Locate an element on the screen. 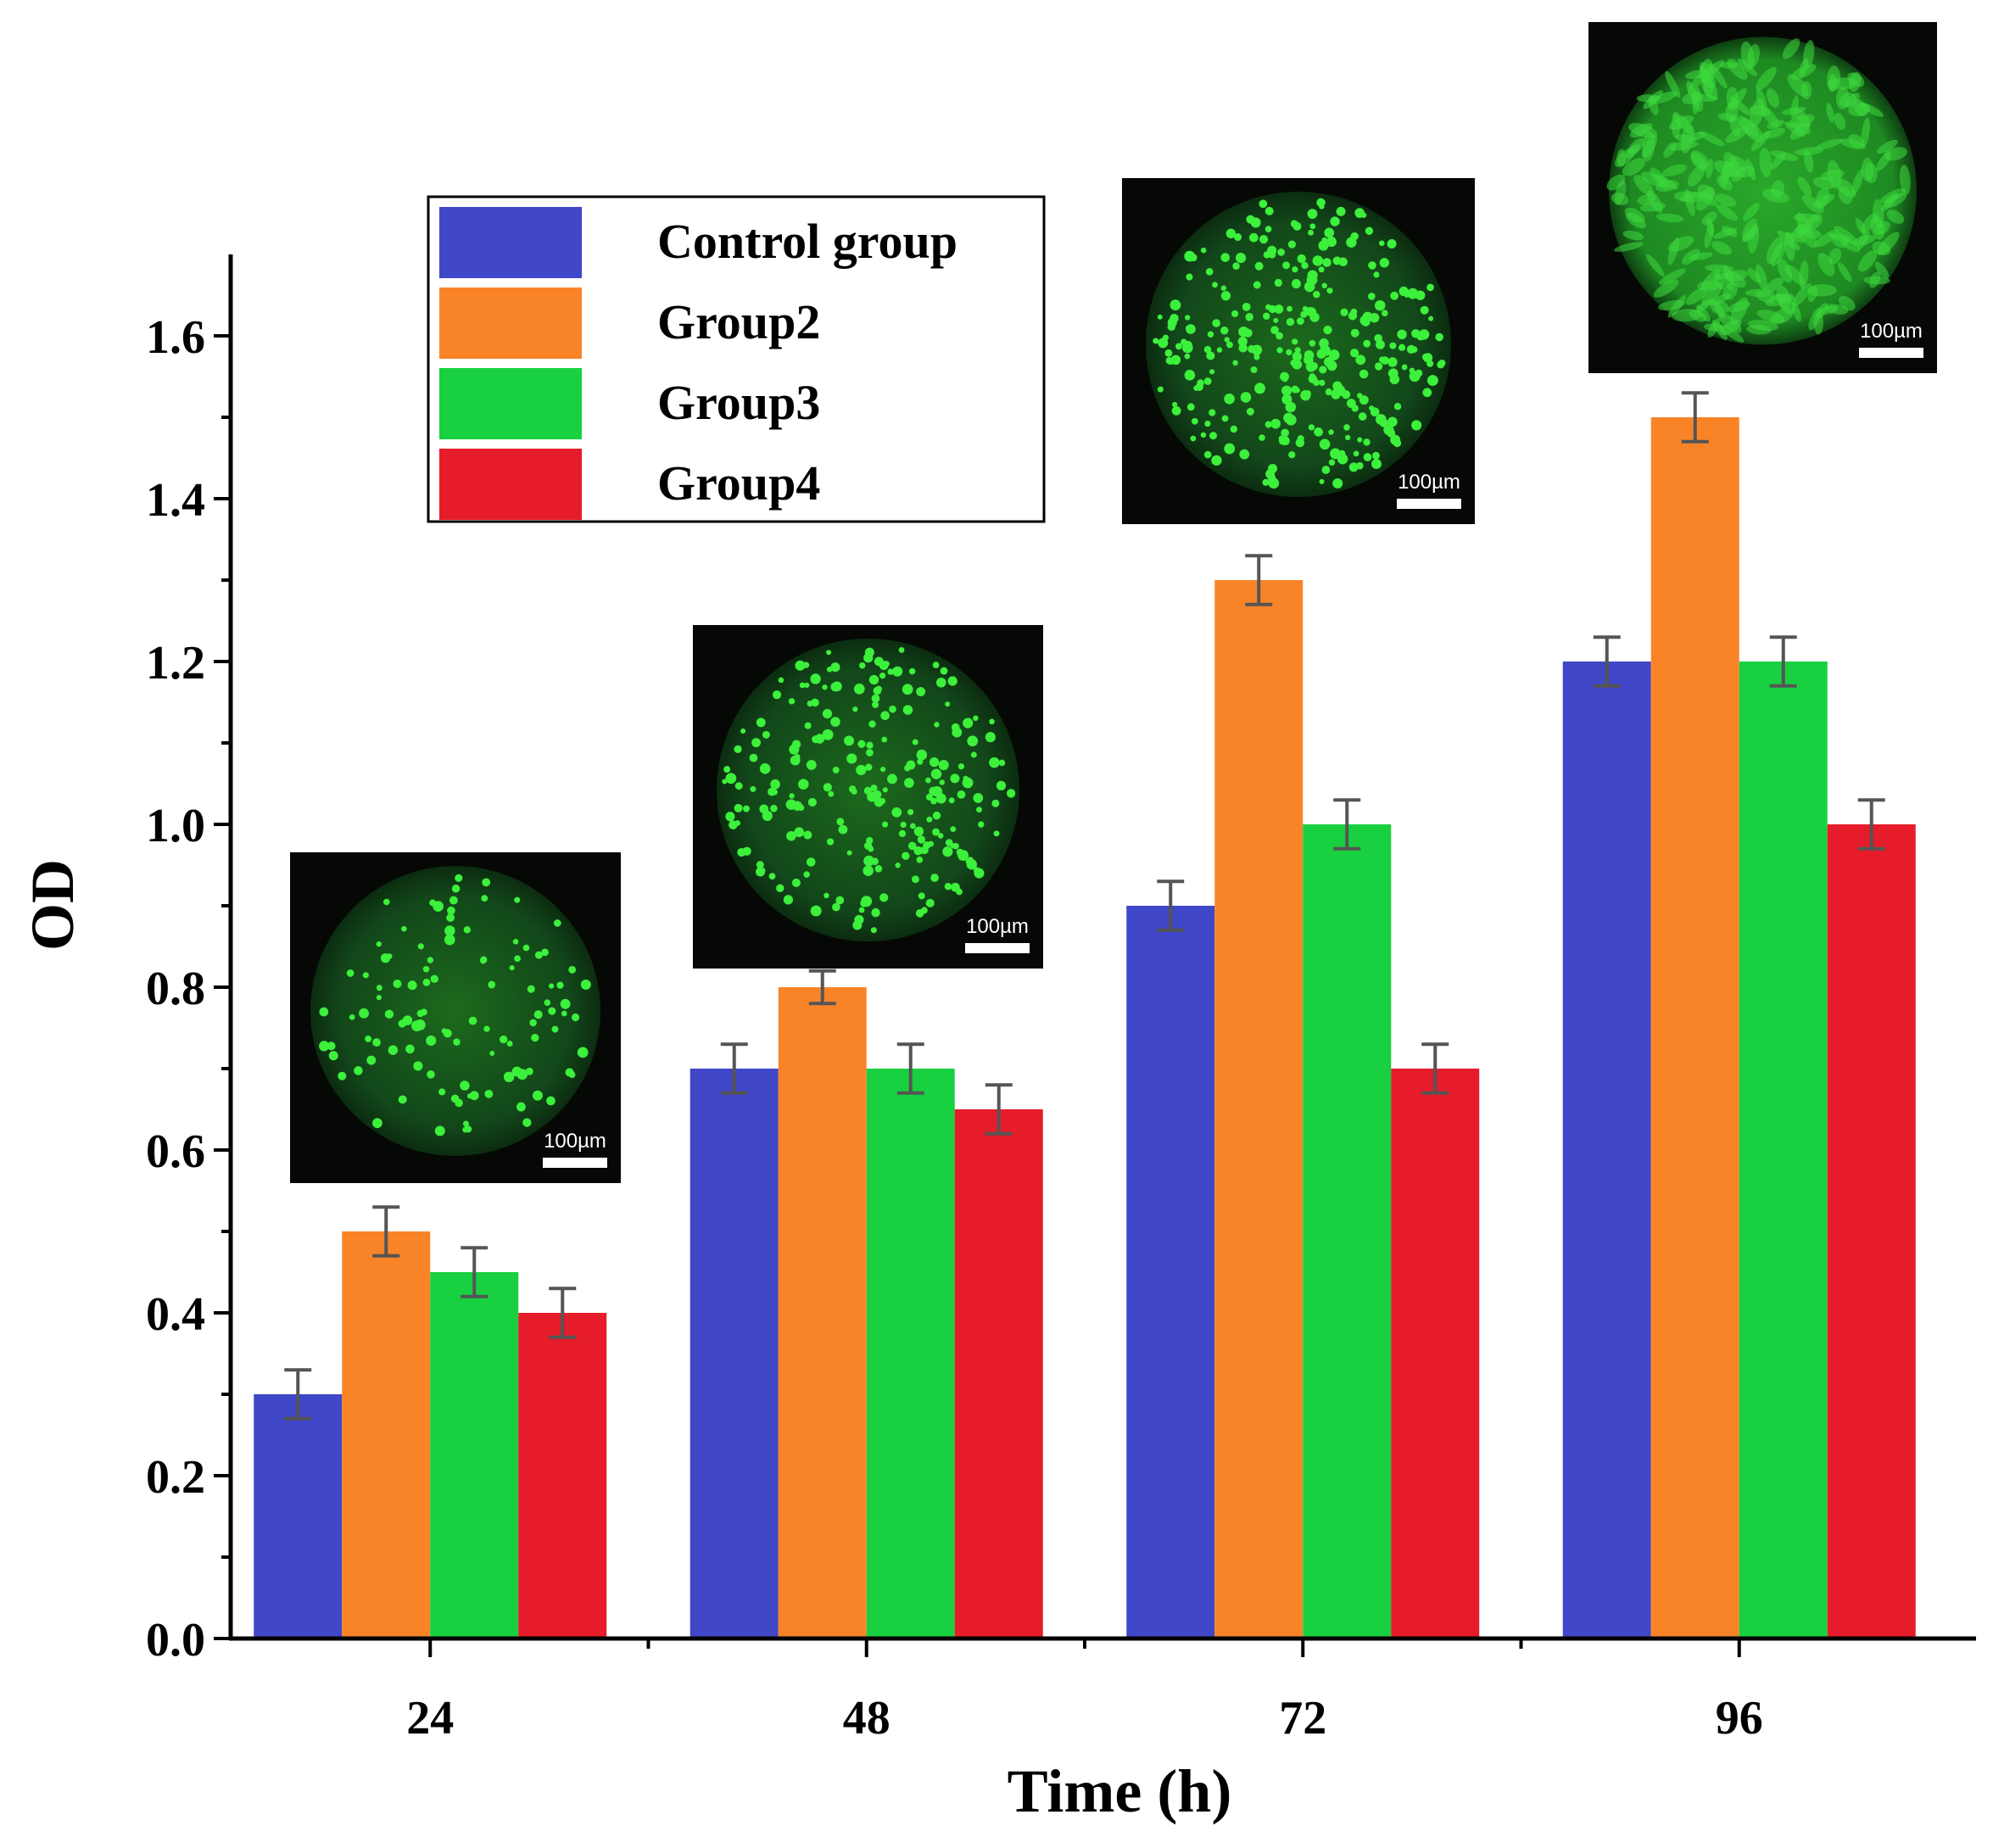  legend-label: Group2 is located at coordinates (739, 321).